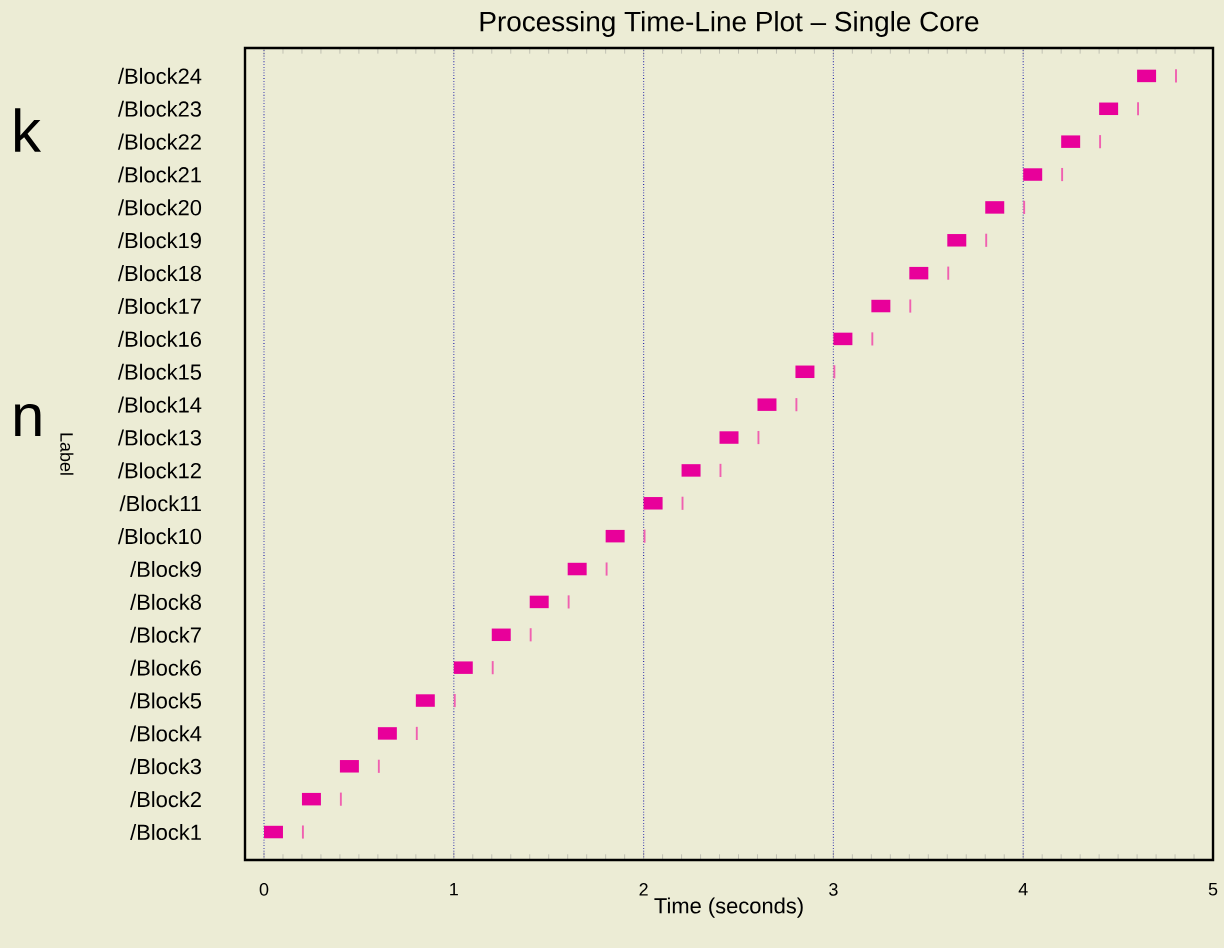 The height and width of the screenshot is (948, 1224). Describe the element at coordinates (165, 799) in the screenshot. I see `y-tick-label: /Block2` at that location.